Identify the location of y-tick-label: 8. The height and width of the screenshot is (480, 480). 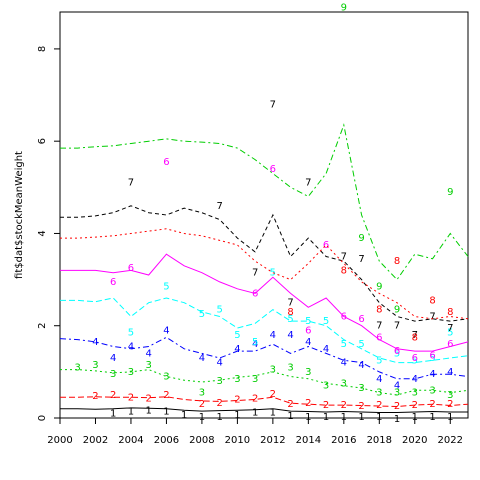
(42, 49).